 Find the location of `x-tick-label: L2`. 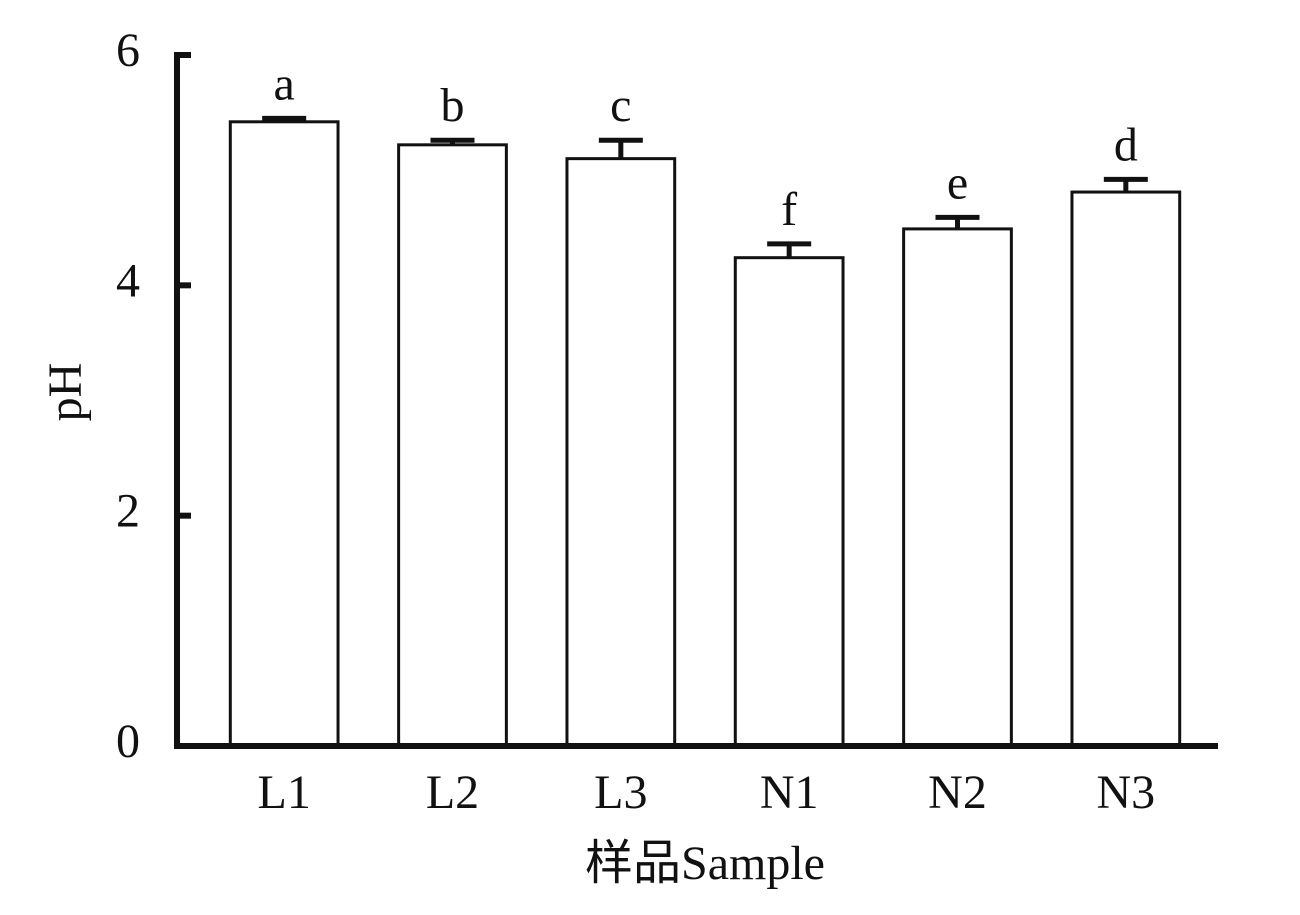

x-tick-label: L2 is located at coordinates (452, 792).